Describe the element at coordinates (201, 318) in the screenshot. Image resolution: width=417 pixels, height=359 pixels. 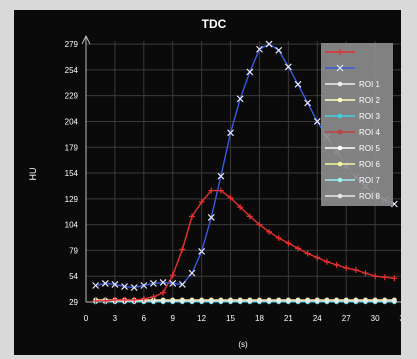
I see `x-tick-label: 12` at that location.